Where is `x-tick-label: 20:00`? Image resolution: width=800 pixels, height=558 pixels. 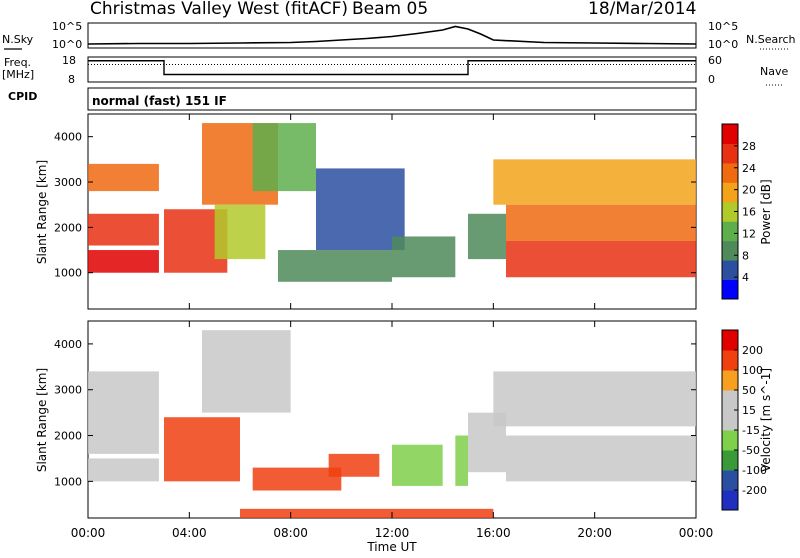 x-tick-label: 20:00 is located at coordinates (594, 533).